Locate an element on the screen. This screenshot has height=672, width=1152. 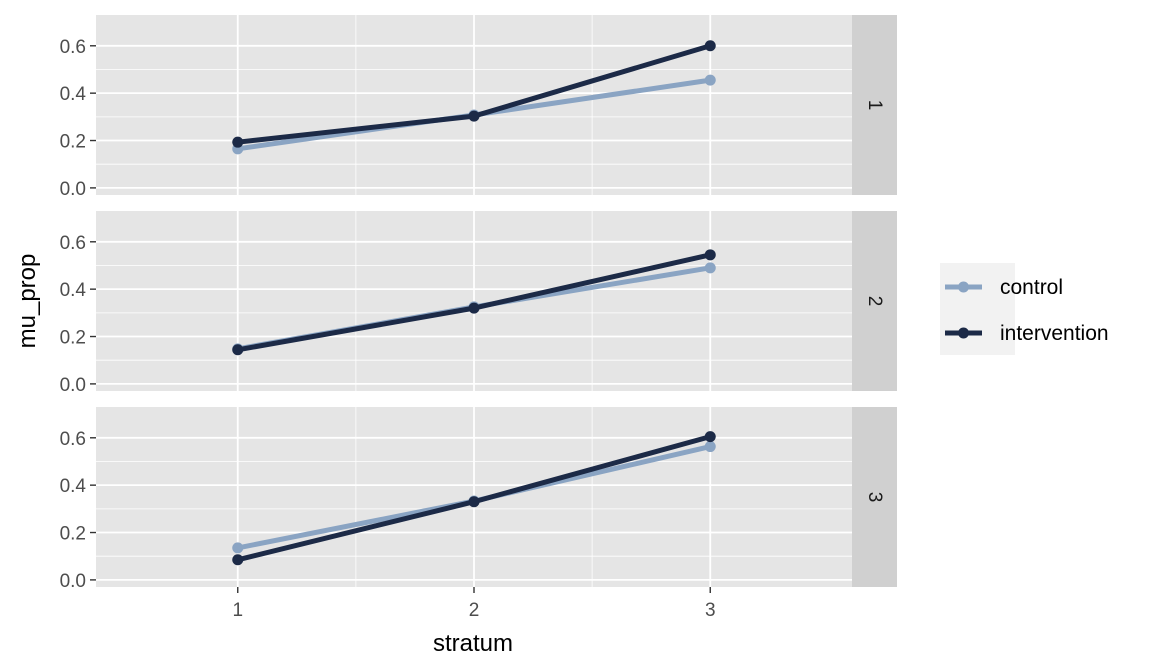
facet-strip-label: 3 is located at coordinates (874, 497).